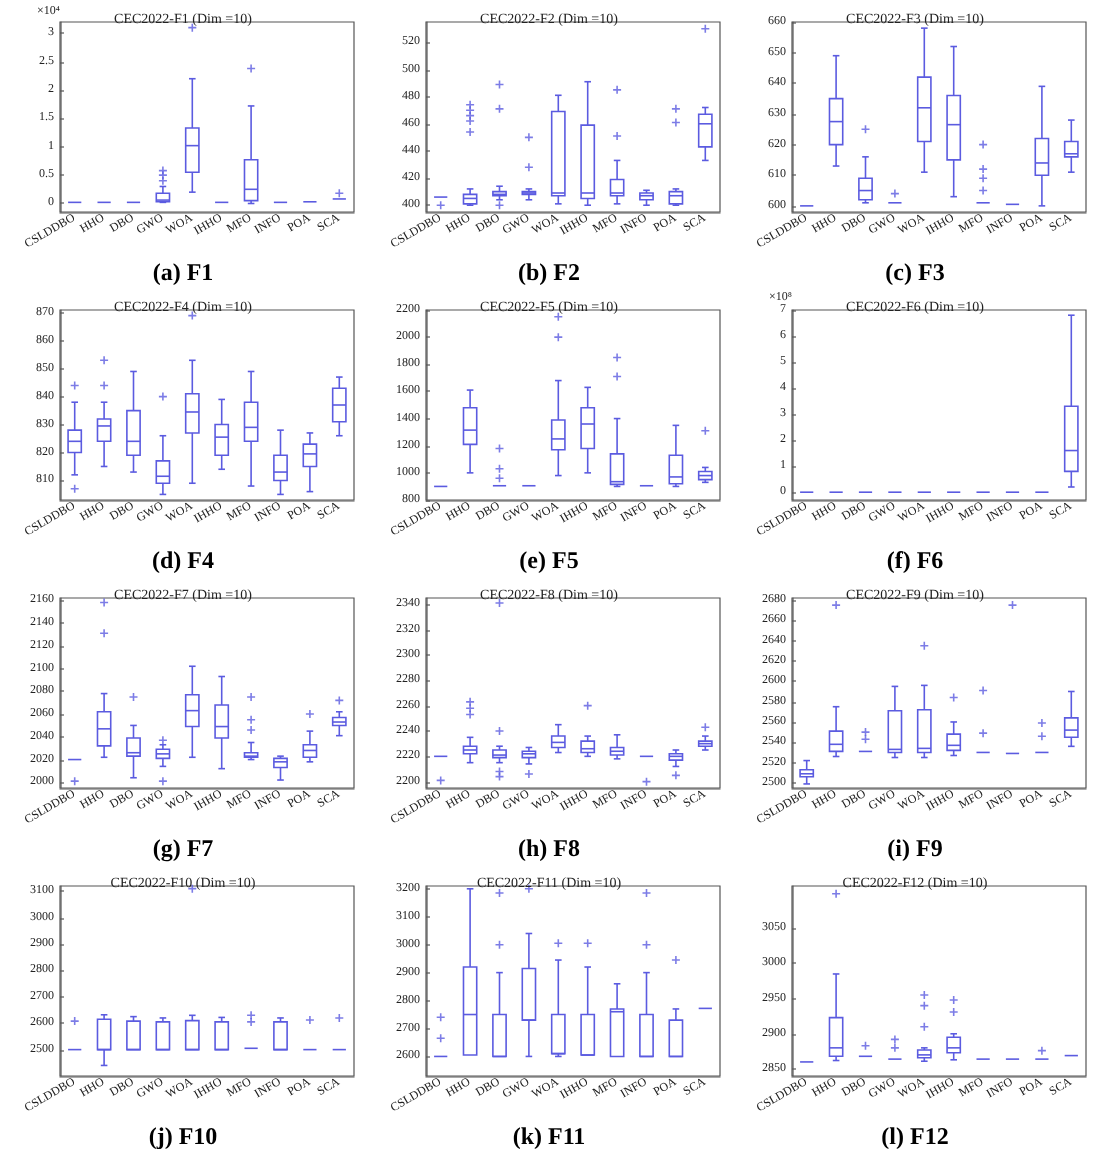 This screenshot has height=1156, width=1100. I want to click on text: (k) F11, so click(549, 1136).